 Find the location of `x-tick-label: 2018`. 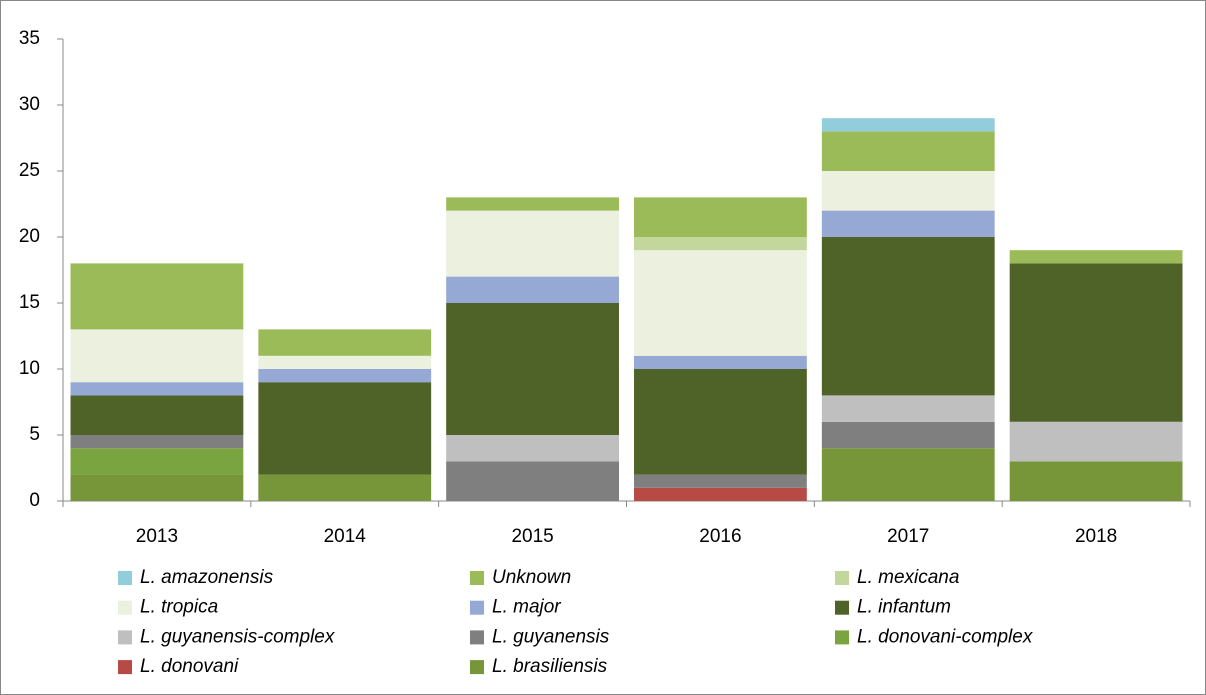

x-tick-label: 2018 is located at coordinates (1096, 536).